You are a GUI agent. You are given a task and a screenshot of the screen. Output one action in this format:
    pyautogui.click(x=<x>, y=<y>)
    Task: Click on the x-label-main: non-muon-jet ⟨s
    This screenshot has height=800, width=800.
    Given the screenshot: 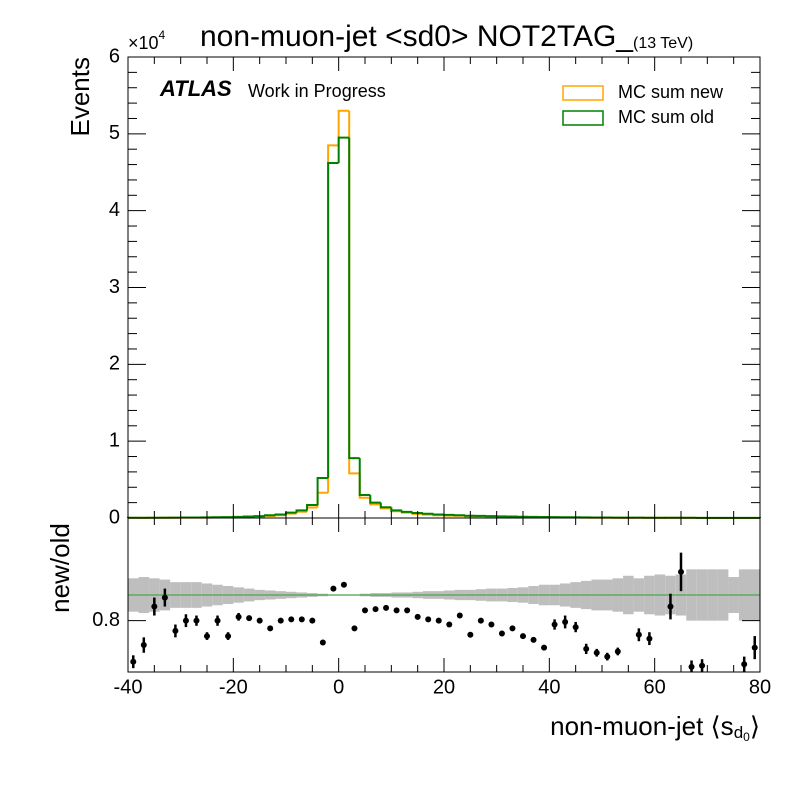 What is the action you would take?
    pyautogui.click(x=642, y=726)
    